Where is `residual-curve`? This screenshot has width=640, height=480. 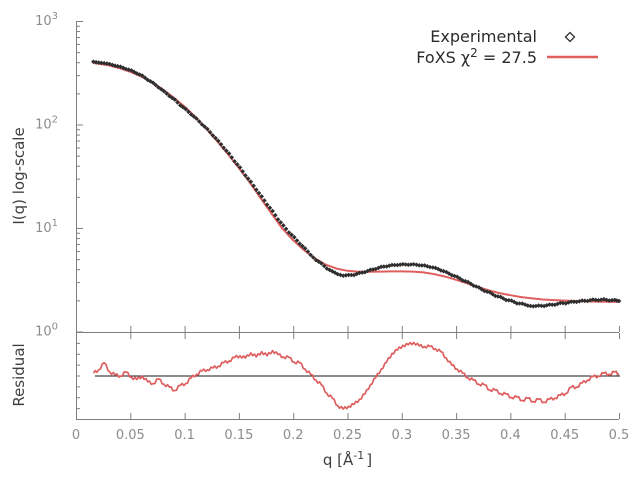 residual-curve is located at coordinates (356, 375).